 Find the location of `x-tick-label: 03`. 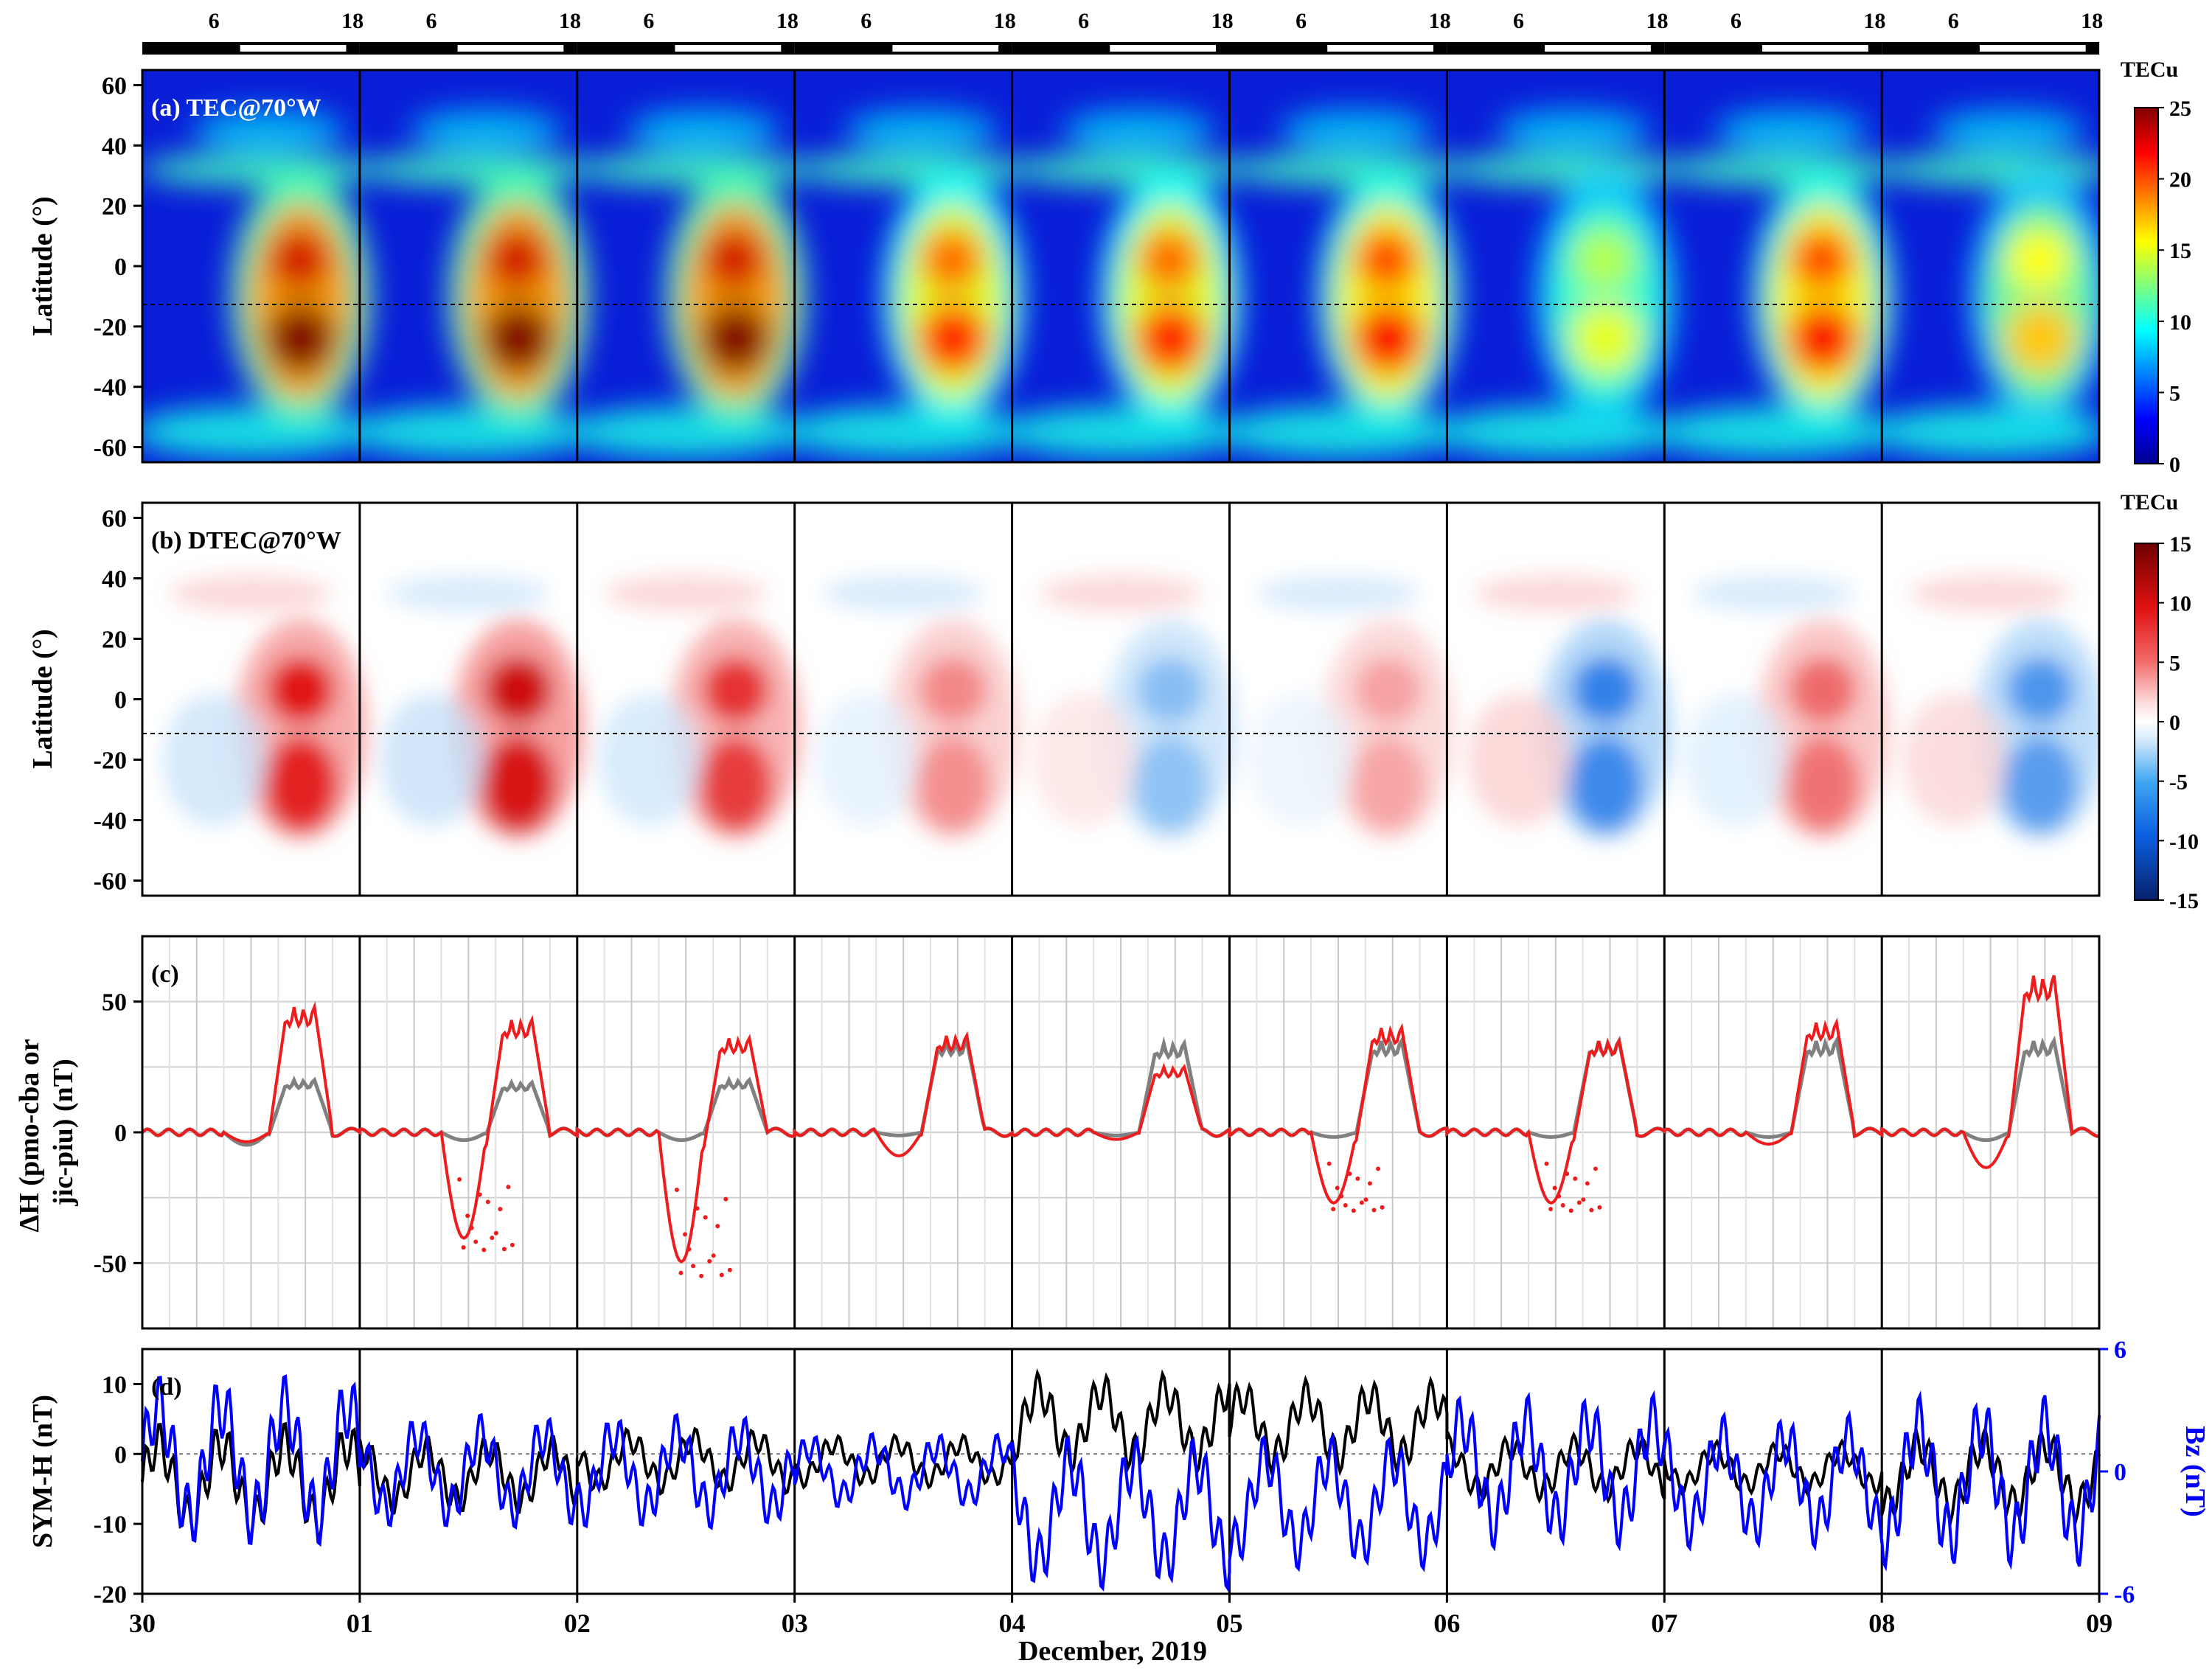

x-tick-label: 03 is located at coordinates (795, 1623).